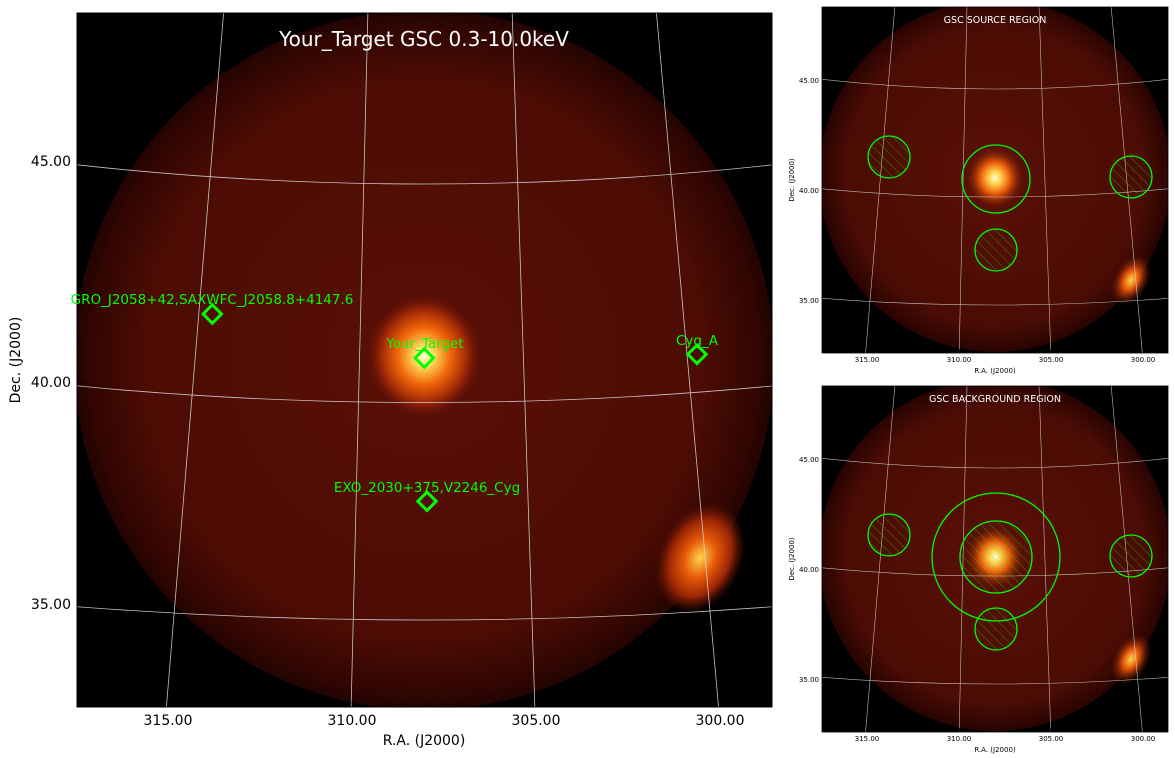 Image resolution: width=1175 pixels, height=758 pixels. What do you see at coordinates (424, 344) in the screenshot?
I see `source-label: Your_Target` at bounding box center [424, 344].